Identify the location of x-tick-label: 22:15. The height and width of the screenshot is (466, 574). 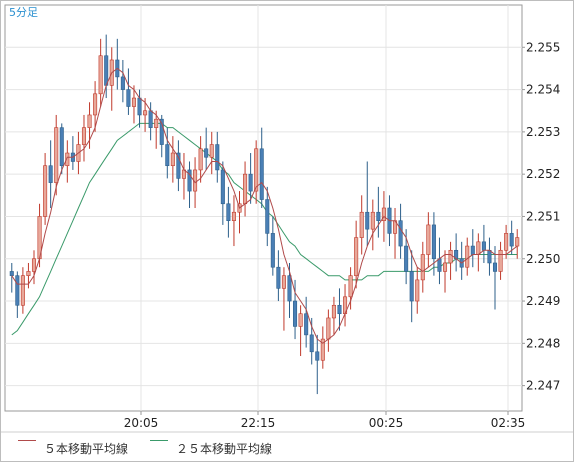
(258, 423).